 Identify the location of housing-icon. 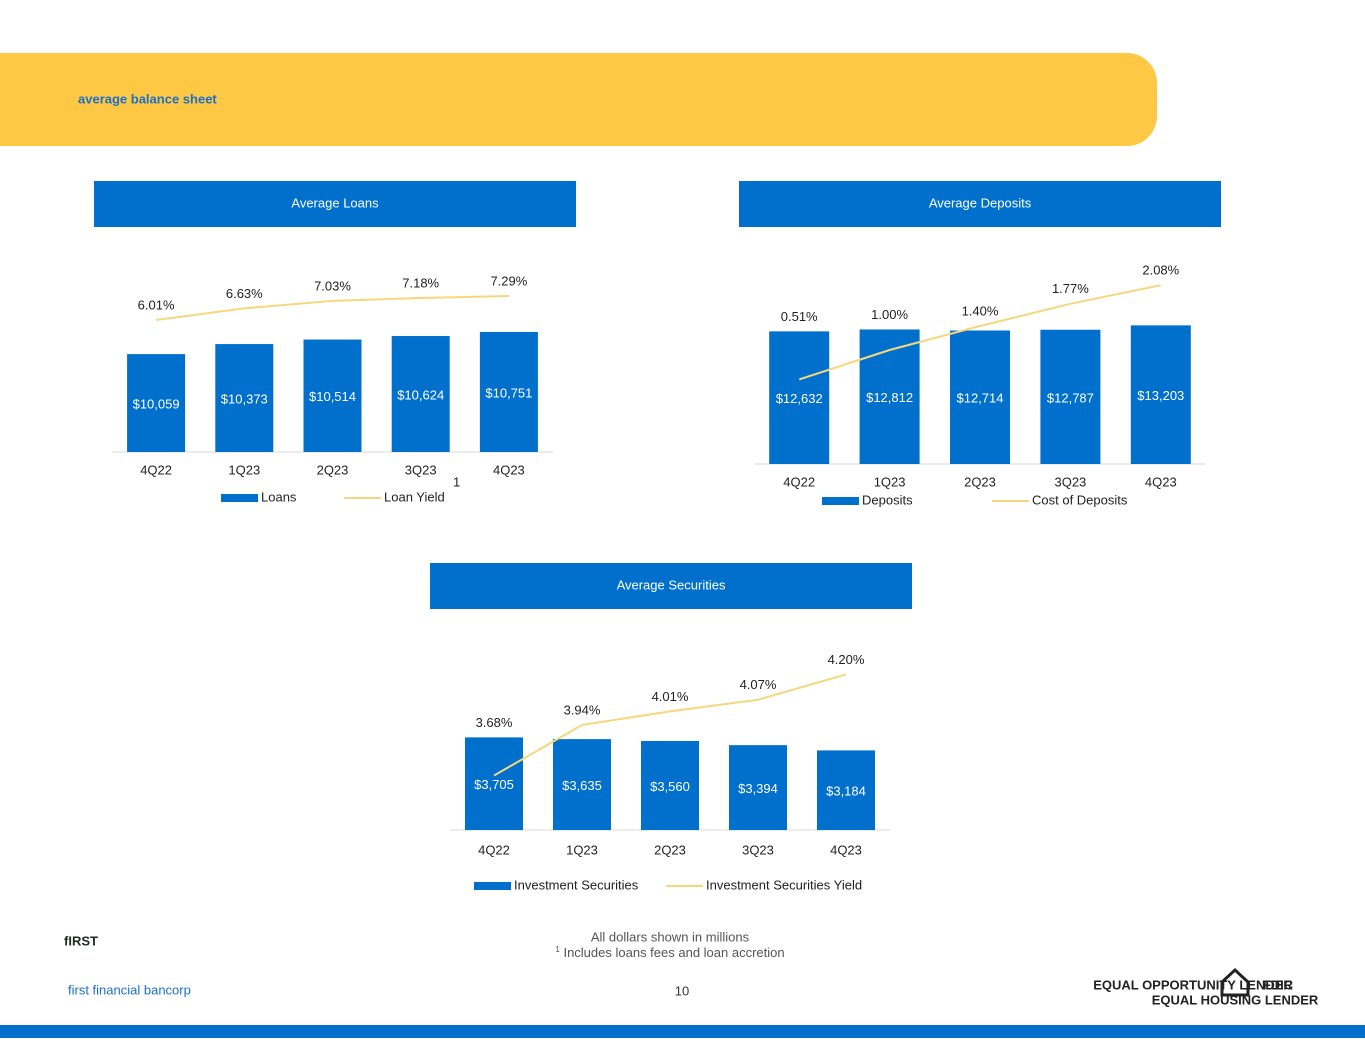
(1235, 982).